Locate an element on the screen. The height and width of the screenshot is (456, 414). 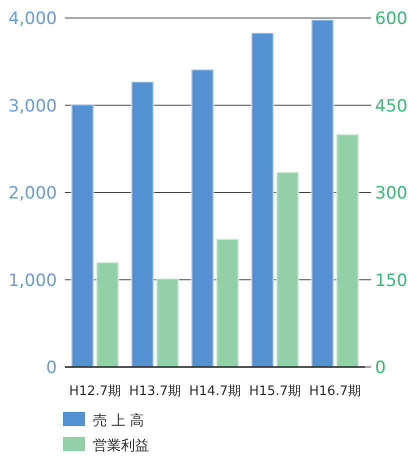
y-tick-label: 1,000 is located at coordinates (32, 280).